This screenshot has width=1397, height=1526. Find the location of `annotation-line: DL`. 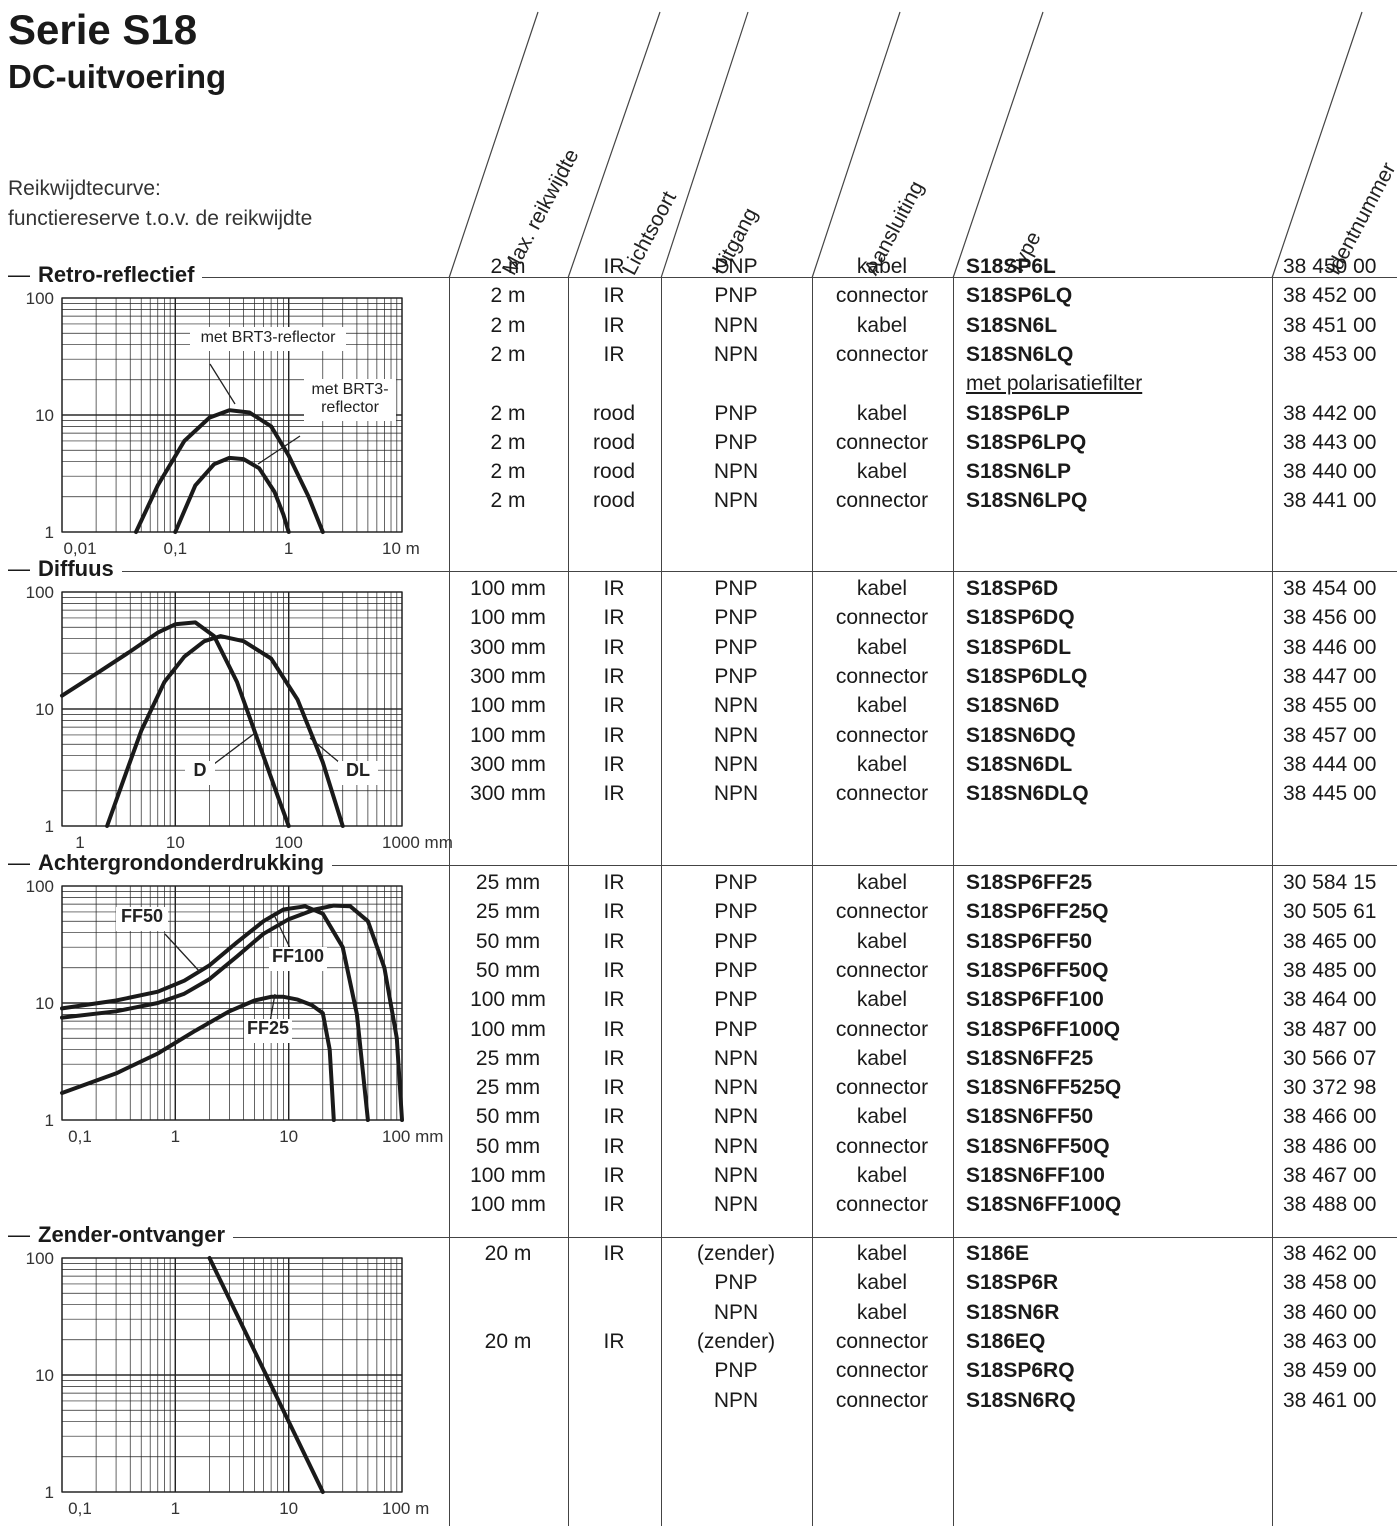

annotation-line: DL is located at coordinates (358, 770).